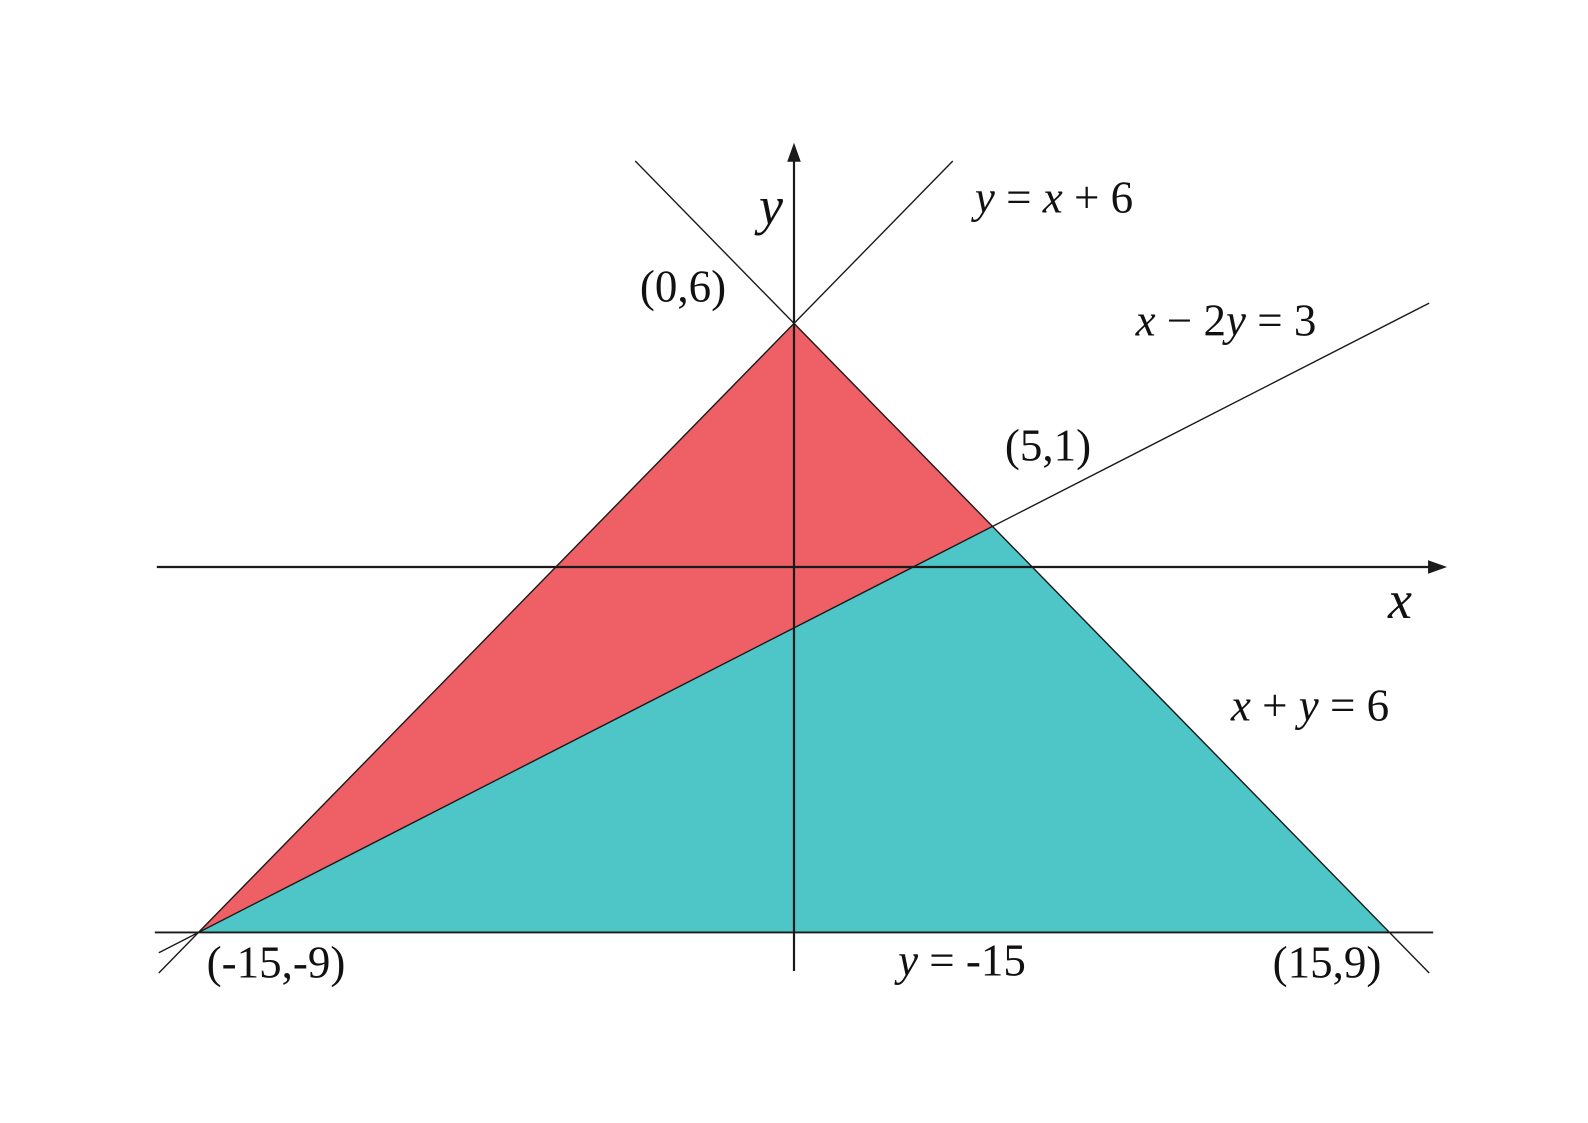 Image resolution: width=1588 pixels, height=1123 pixels. What do you see at coordinates (276, 962) in the screenshot?
I see `point-label-neg15-neg9: (-15,-9)` at bounding box center [276, 962].